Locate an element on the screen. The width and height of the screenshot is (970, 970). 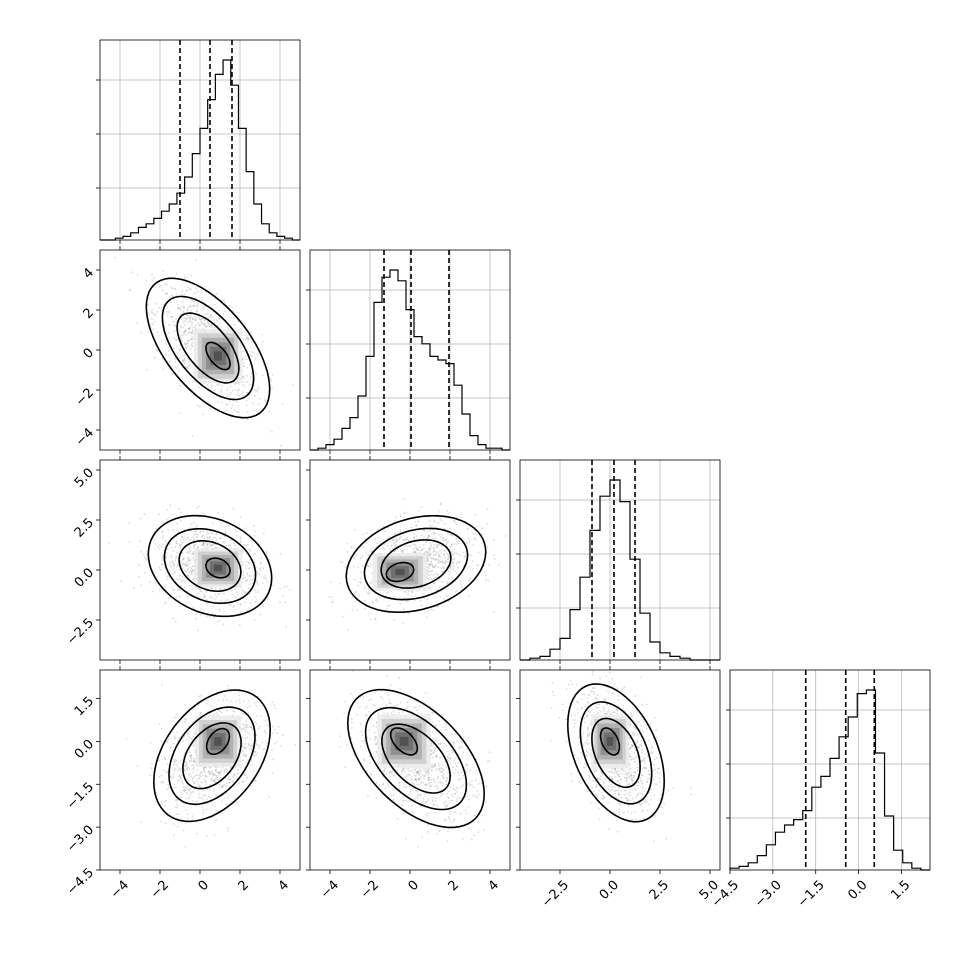
xlabel-param-1-tick-2: 0 is located at coordinates (414, 886).